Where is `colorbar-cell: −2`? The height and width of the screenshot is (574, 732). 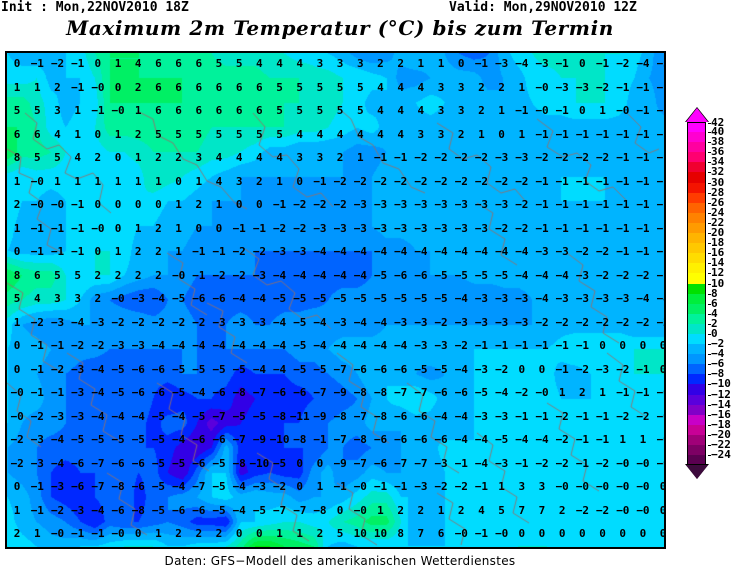 colorbar-cell: −2 is located at coordinates (705, 346).